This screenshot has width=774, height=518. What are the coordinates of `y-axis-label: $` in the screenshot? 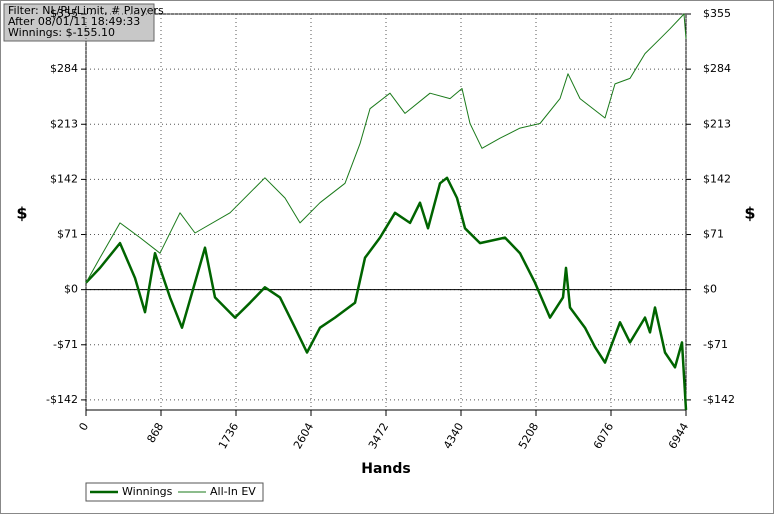 It's located at (21, 213).